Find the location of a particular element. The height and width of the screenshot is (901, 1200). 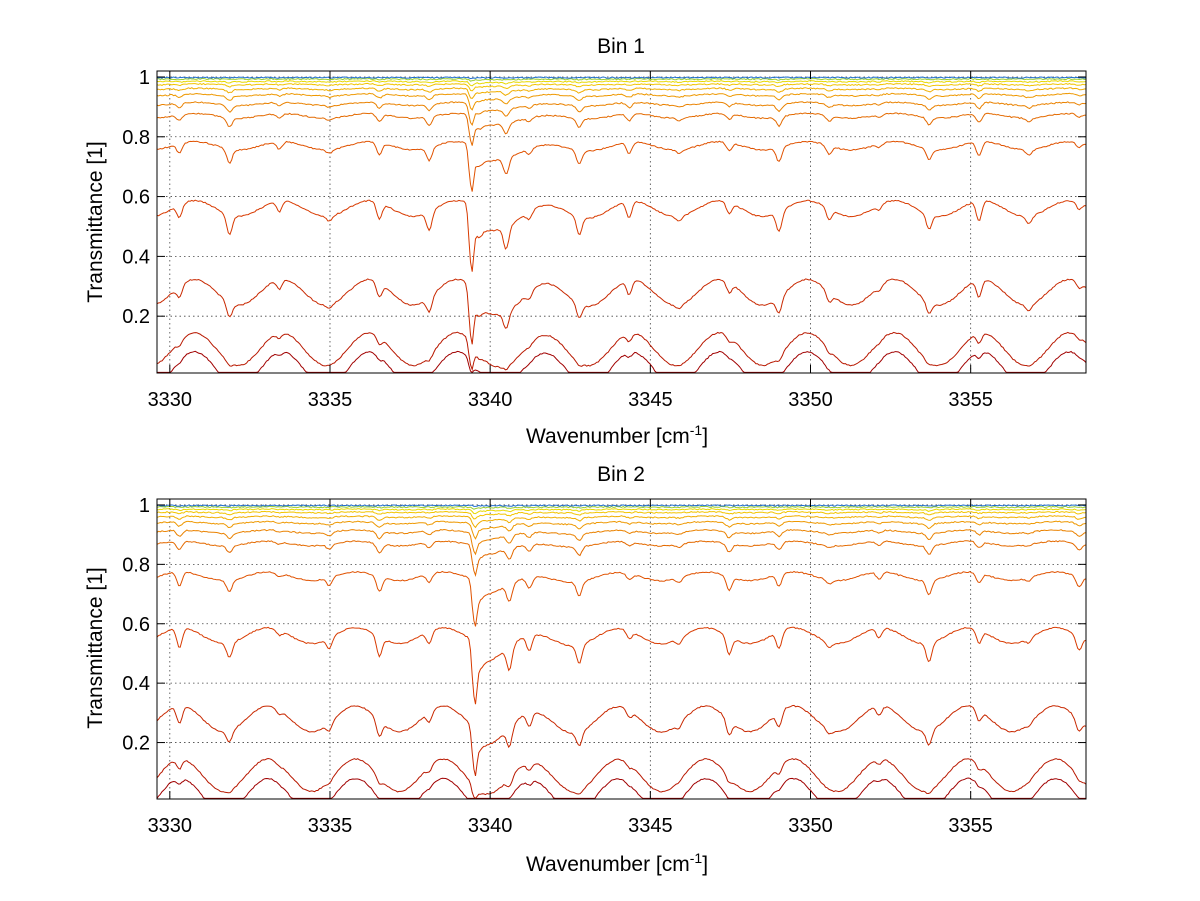

chart-title: Bin 2 is located at coordinates (621, 474).